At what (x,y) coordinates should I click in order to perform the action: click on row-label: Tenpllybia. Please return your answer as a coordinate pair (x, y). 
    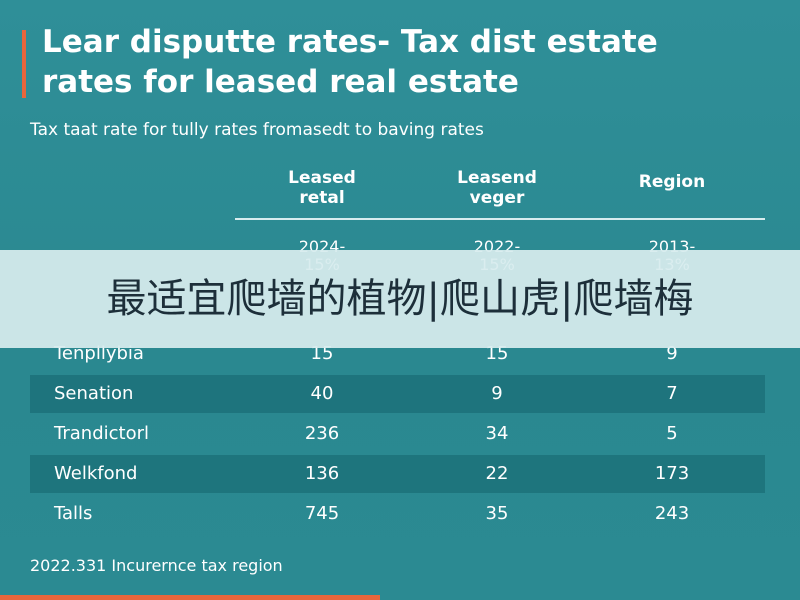
    Looking at the image, I should click on (99, 353).